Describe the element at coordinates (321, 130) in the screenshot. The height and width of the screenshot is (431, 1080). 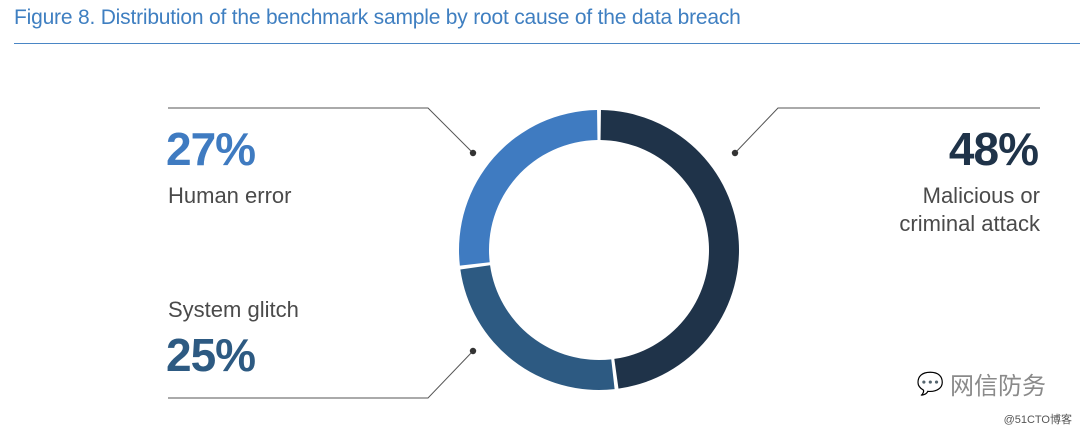
I see `leader-line-human-error` at that location.